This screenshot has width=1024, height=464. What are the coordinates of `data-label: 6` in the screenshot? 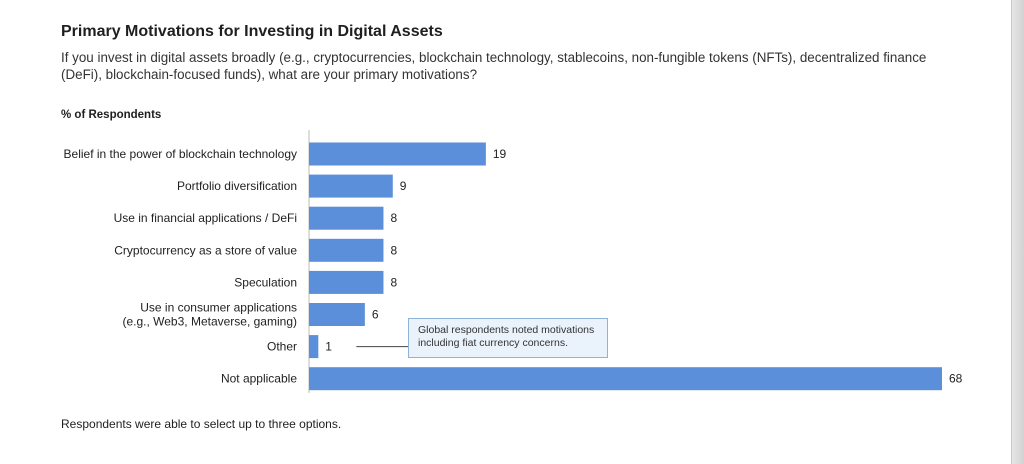 It's located at (375, 315).